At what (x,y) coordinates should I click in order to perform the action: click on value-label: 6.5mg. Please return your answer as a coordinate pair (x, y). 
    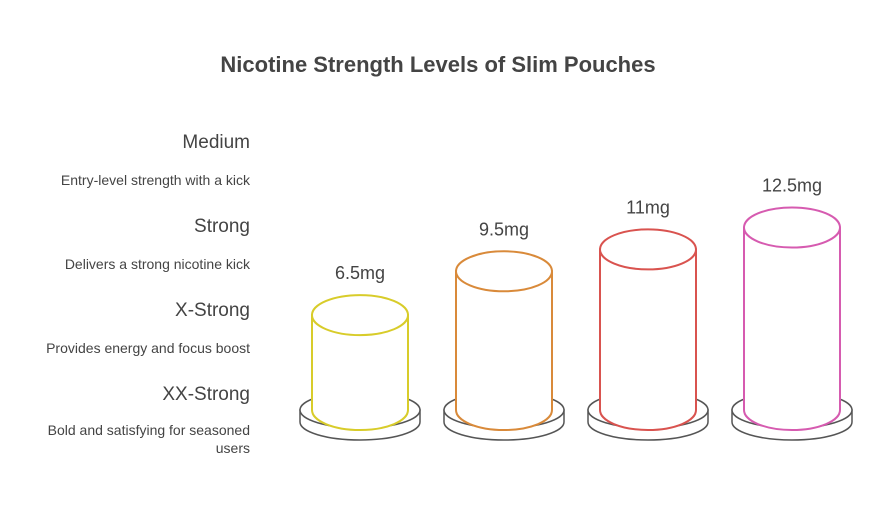
    Looking at the image, I should click on (360, 273).